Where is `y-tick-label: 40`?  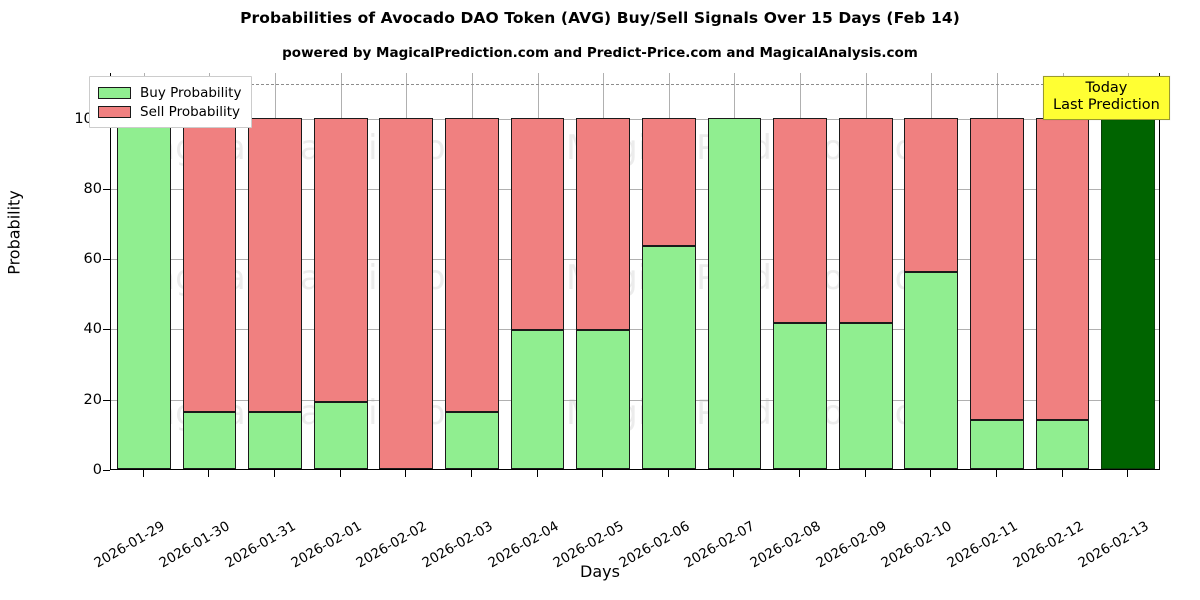
y-tick-label: 40 is located at coordinates (92, 329).